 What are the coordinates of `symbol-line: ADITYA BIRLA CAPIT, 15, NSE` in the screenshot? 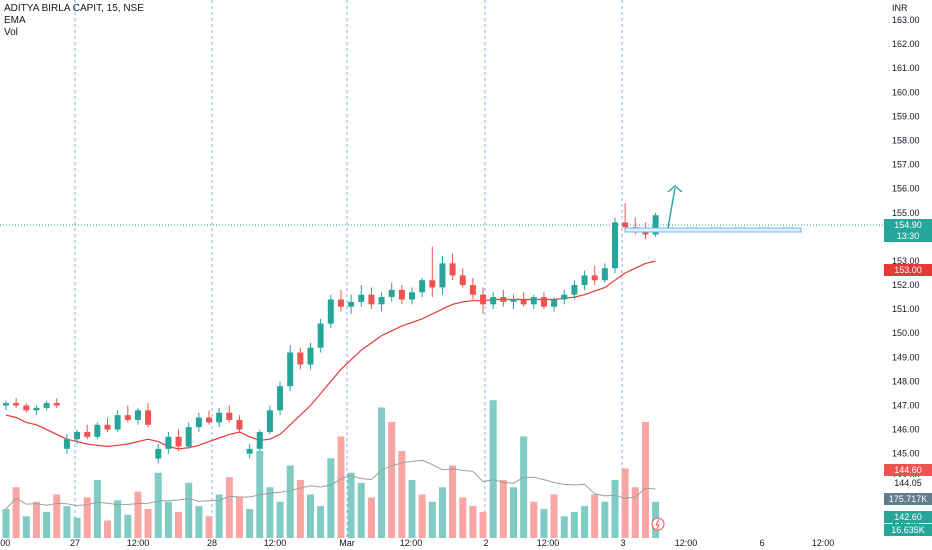 It's located at (74, 8).